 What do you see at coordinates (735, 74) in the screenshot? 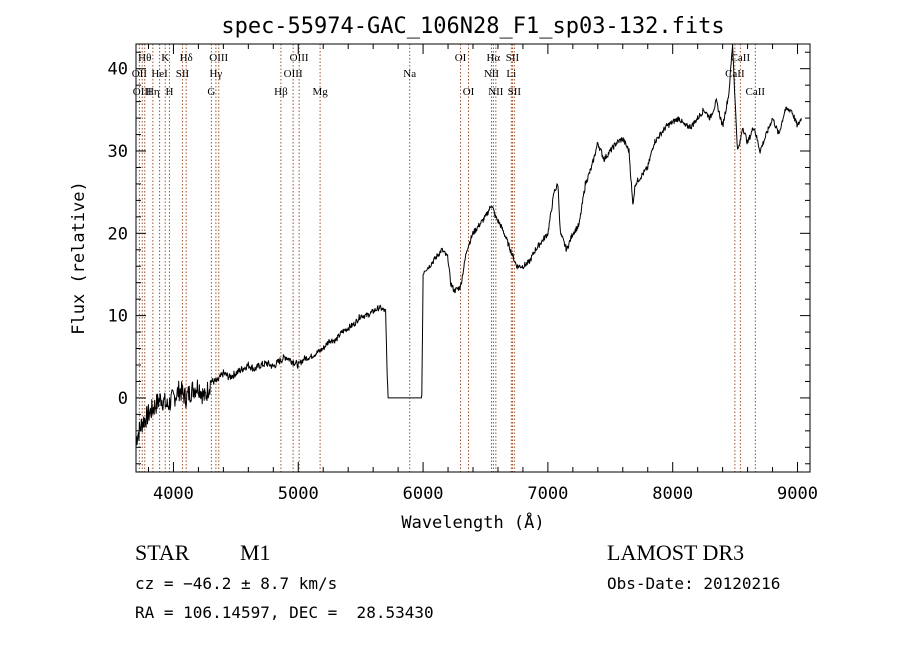
I see `marker-label-25: CaII` at bounding box center [735, 74].